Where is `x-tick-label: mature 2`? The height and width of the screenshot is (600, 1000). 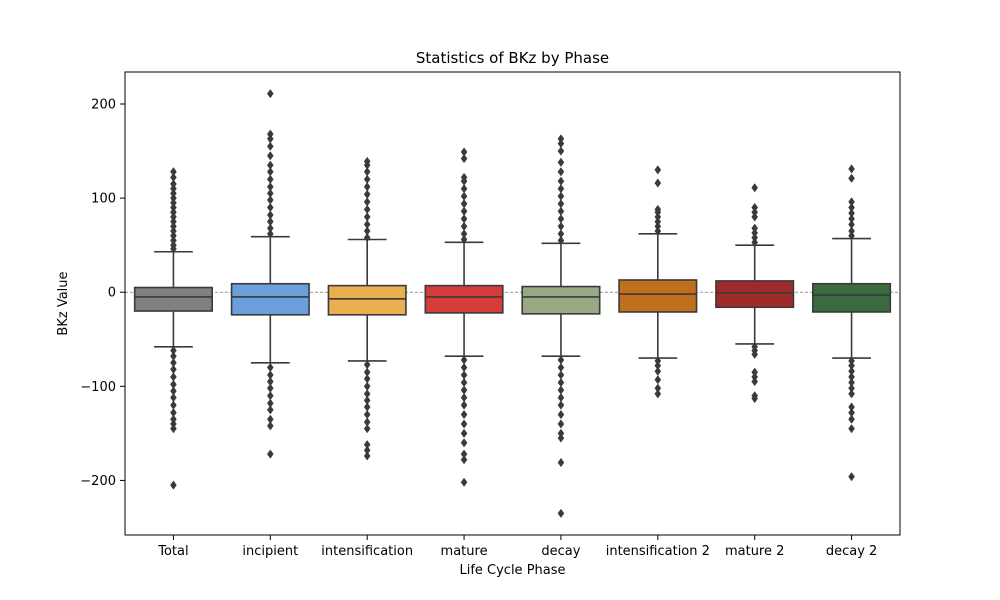 x-tick-label: mature 2 is located at coordinates (754, 551).